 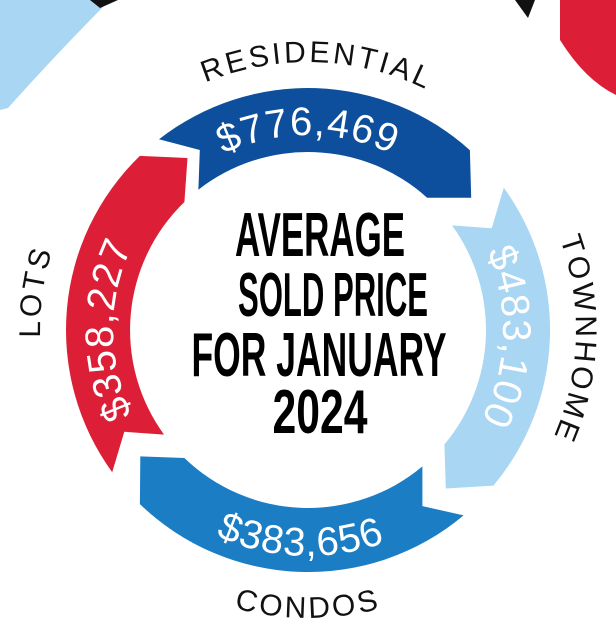 What do you see at coordinates (574, 340) in the screenshot?
I see `segment-label: TOWNHOME` at bounding box center [574, 340].